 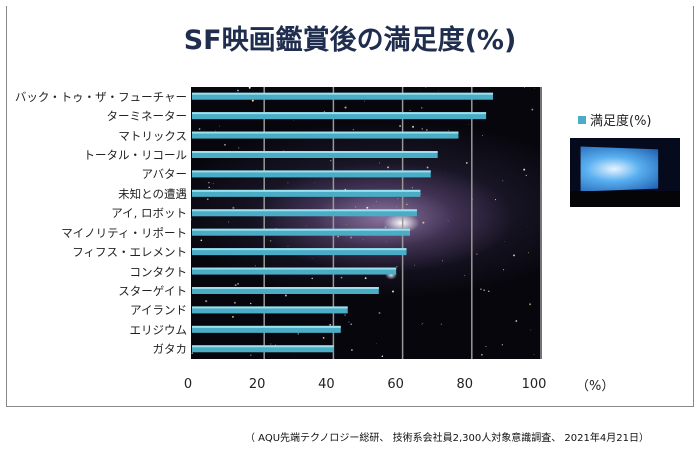 What do you see at coordinates (582, 119) in the screenshot?
I see `legend-swatch` at bounding box center [582, 119].